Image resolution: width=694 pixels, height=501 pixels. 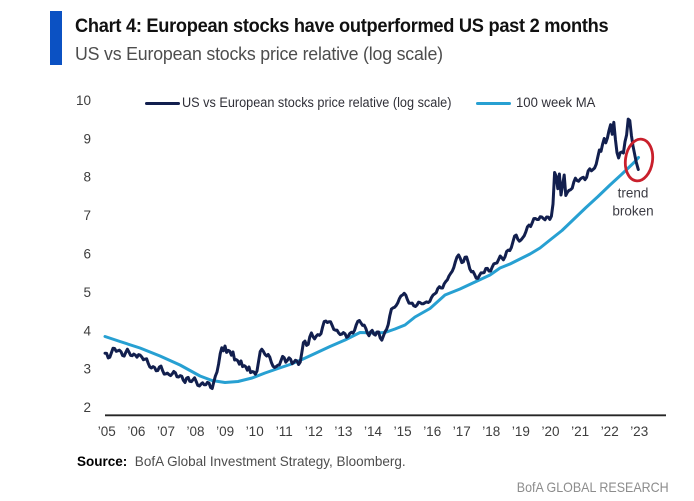 What do you see at coordinates (373, 431) in the screenshot?
I see `svg-text: ’14` at bounding box center [373, 431].